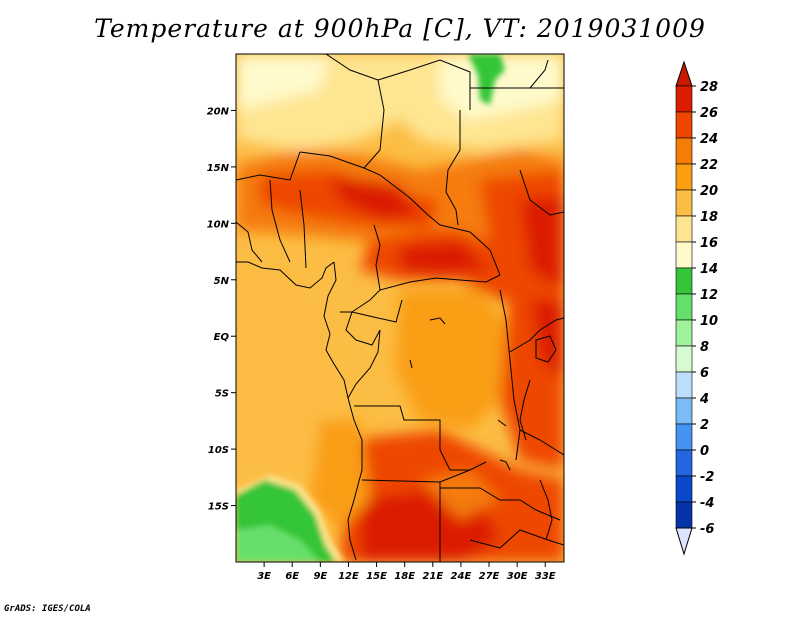  I want to click on colorbar-label: 26, so click(709, 113).